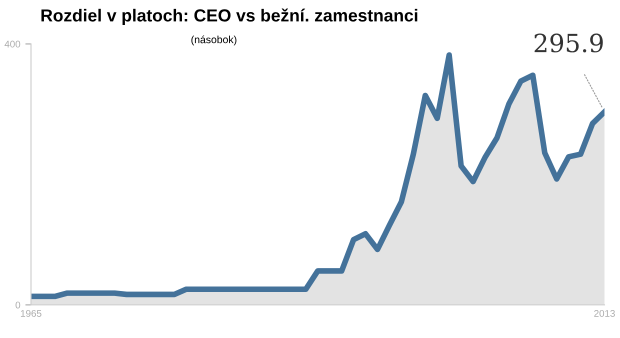 This screenshot has height=338, width=620. Describe the element at coordinates (229, 17) in the screenshot. I see `chart-title: Rozdiel v platoch: CEO vs bežní. zamestnanci` at that location.